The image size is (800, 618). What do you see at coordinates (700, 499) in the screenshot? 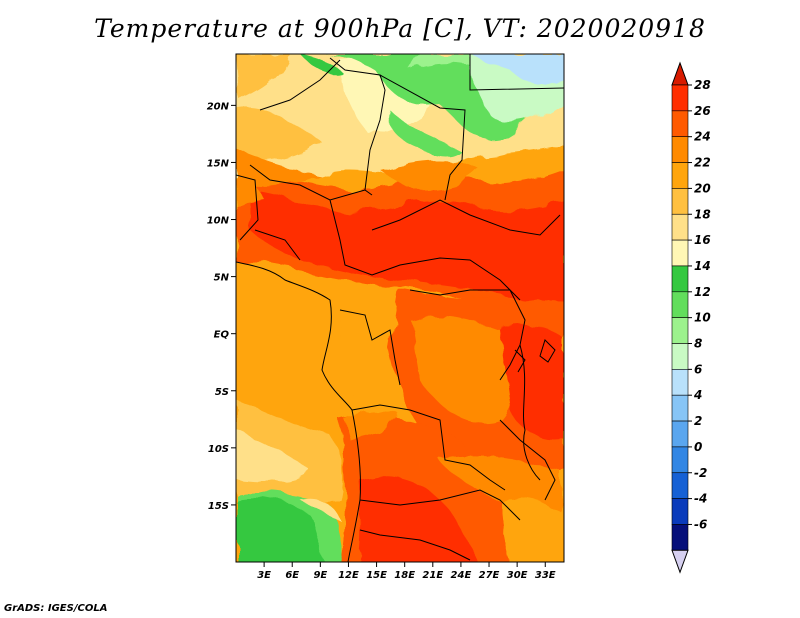
I see `colorbar-level-label: -4` at bounding box center [700, 499].